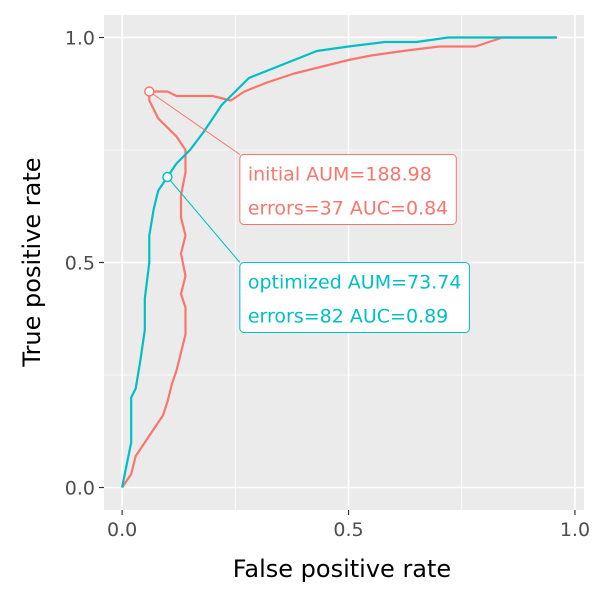 This screenshot has width=600, height=600. What do you see at coordinates (340, 175) in the screenshot?
I see `annotation-label-initial: initial AUM=188.98` at bounding box center [340, 175].